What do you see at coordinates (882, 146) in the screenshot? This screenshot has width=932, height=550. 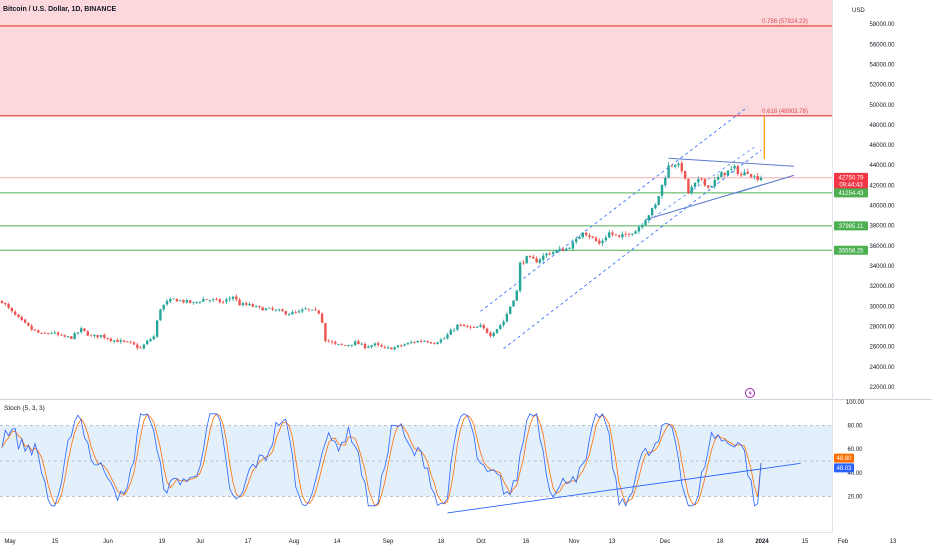 I see `price-tick-label: 46000.00` at bounding box center [882, 146].